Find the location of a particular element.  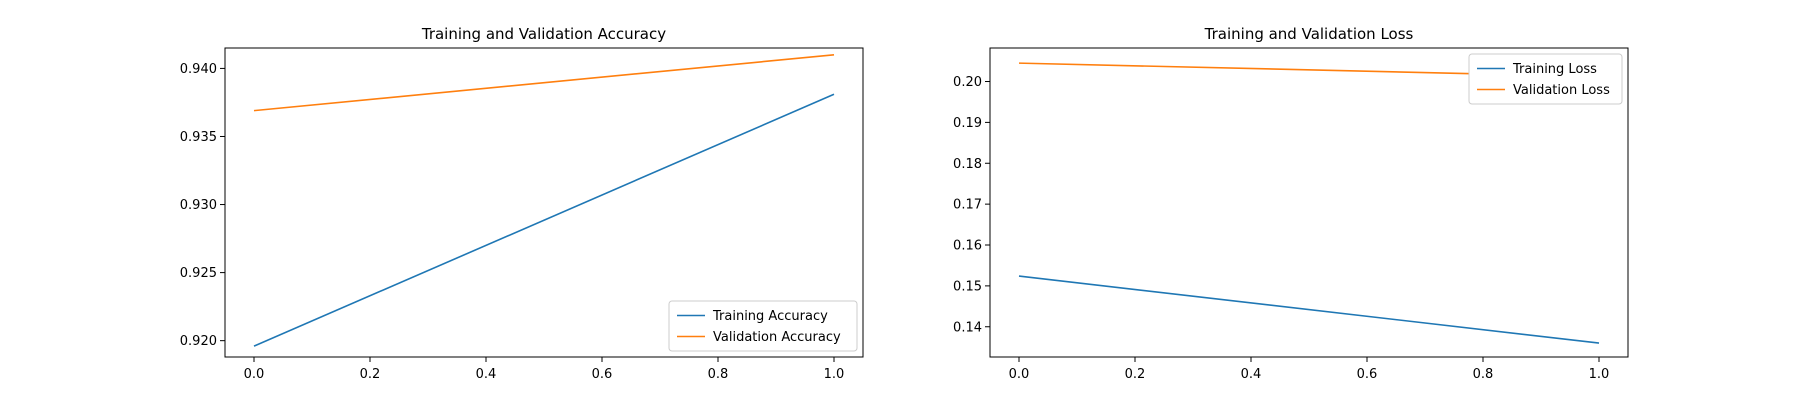

y-tick-label: 0.920 is located at coordinates (198, 341).